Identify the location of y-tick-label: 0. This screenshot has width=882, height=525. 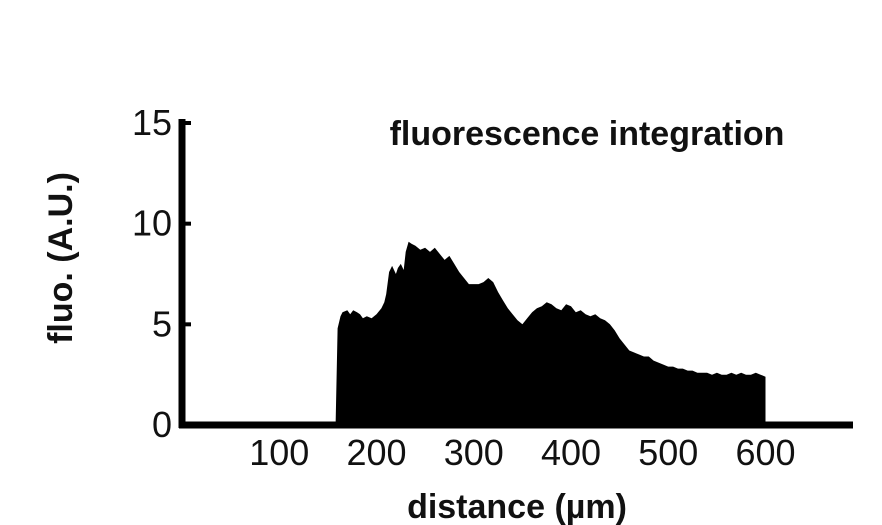
(162, 424).